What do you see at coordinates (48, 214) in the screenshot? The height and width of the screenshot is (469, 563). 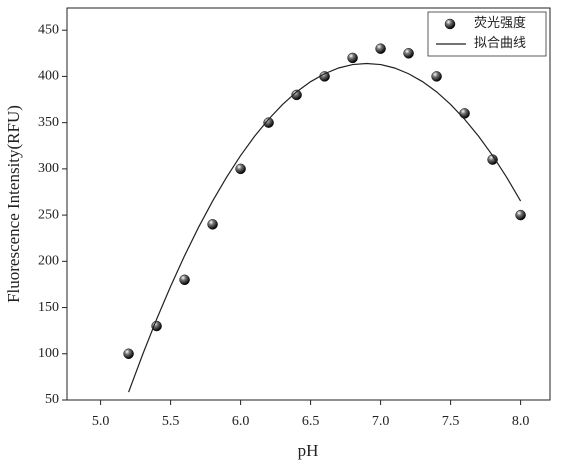 I see `y-tick-label: 250` at bounding box center [48, 214].